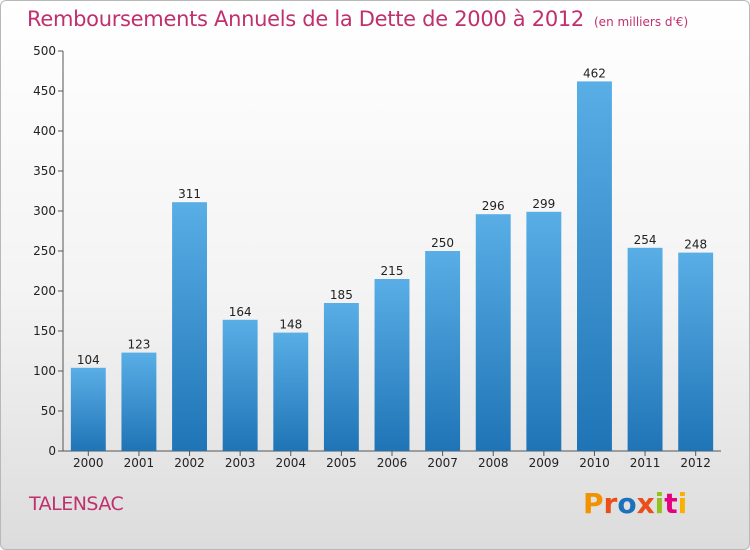  What do you see at coordinates (671, 503) in the screenshot?
I see `logo-letter: t` at bounding box center [671, 503].